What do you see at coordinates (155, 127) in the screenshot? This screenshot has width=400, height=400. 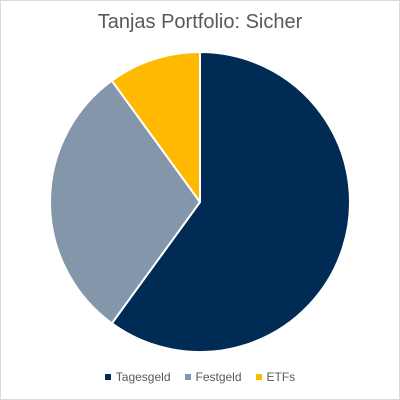 I see `pie-slice-etfs` at bounding box center [155, 127].